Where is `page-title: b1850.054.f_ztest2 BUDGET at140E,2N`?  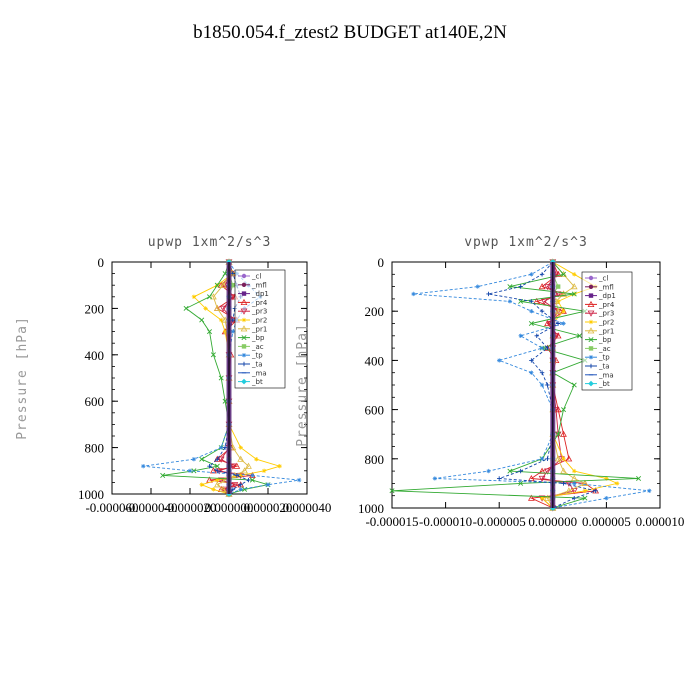 page-title: b1850.054.f_ztest2 BUDGET at140E,2N is located at coordinates (350, 32).